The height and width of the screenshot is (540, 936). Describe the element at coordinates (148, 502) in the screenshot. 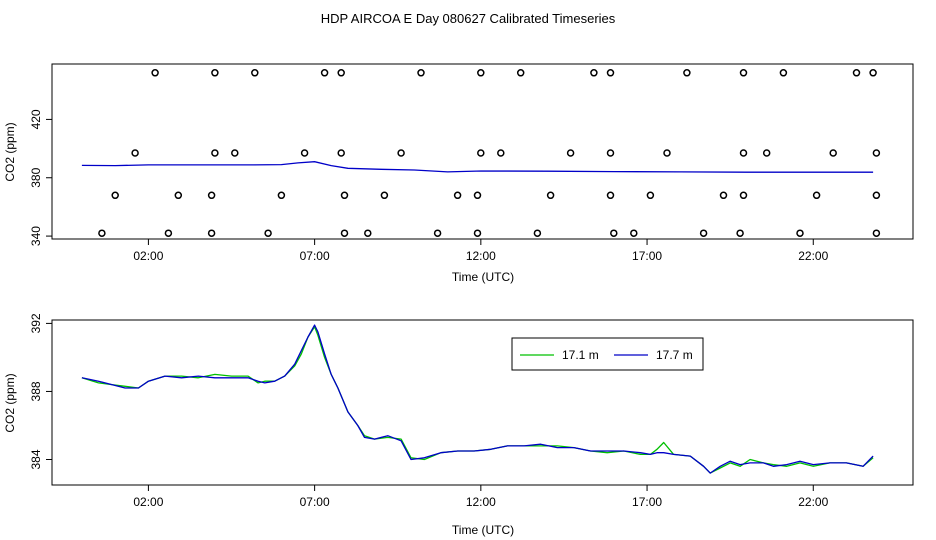

I see `bottom-x-tick-label: 02:00` at that location.